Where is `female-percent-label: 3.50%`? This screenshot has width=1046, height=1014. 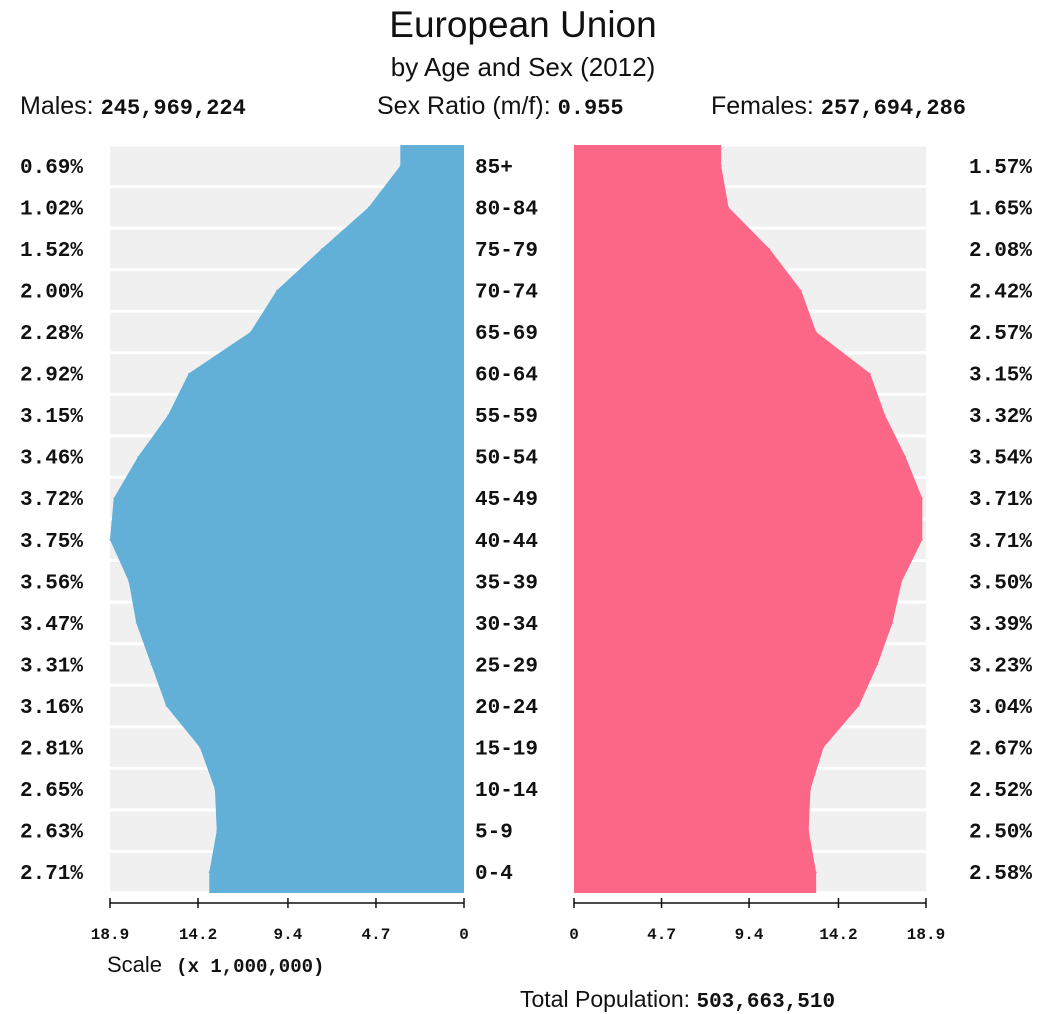
female-percent-label: 3.50% is located at coordinates (1000, 583).